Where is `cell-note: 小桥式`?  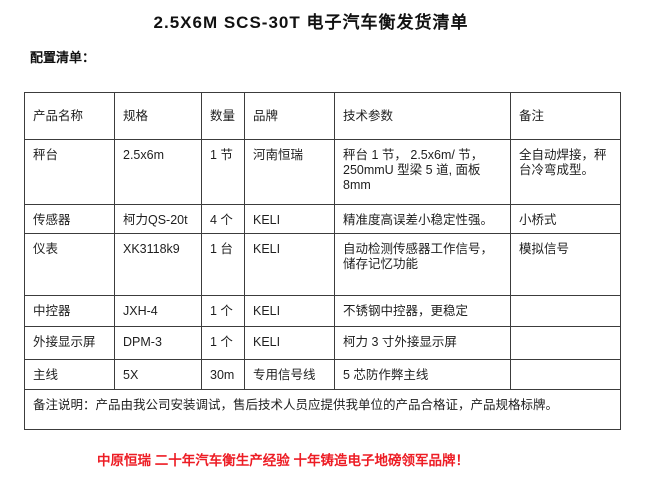
cell-note: 小桥式 is located at coordinates (565, 219).